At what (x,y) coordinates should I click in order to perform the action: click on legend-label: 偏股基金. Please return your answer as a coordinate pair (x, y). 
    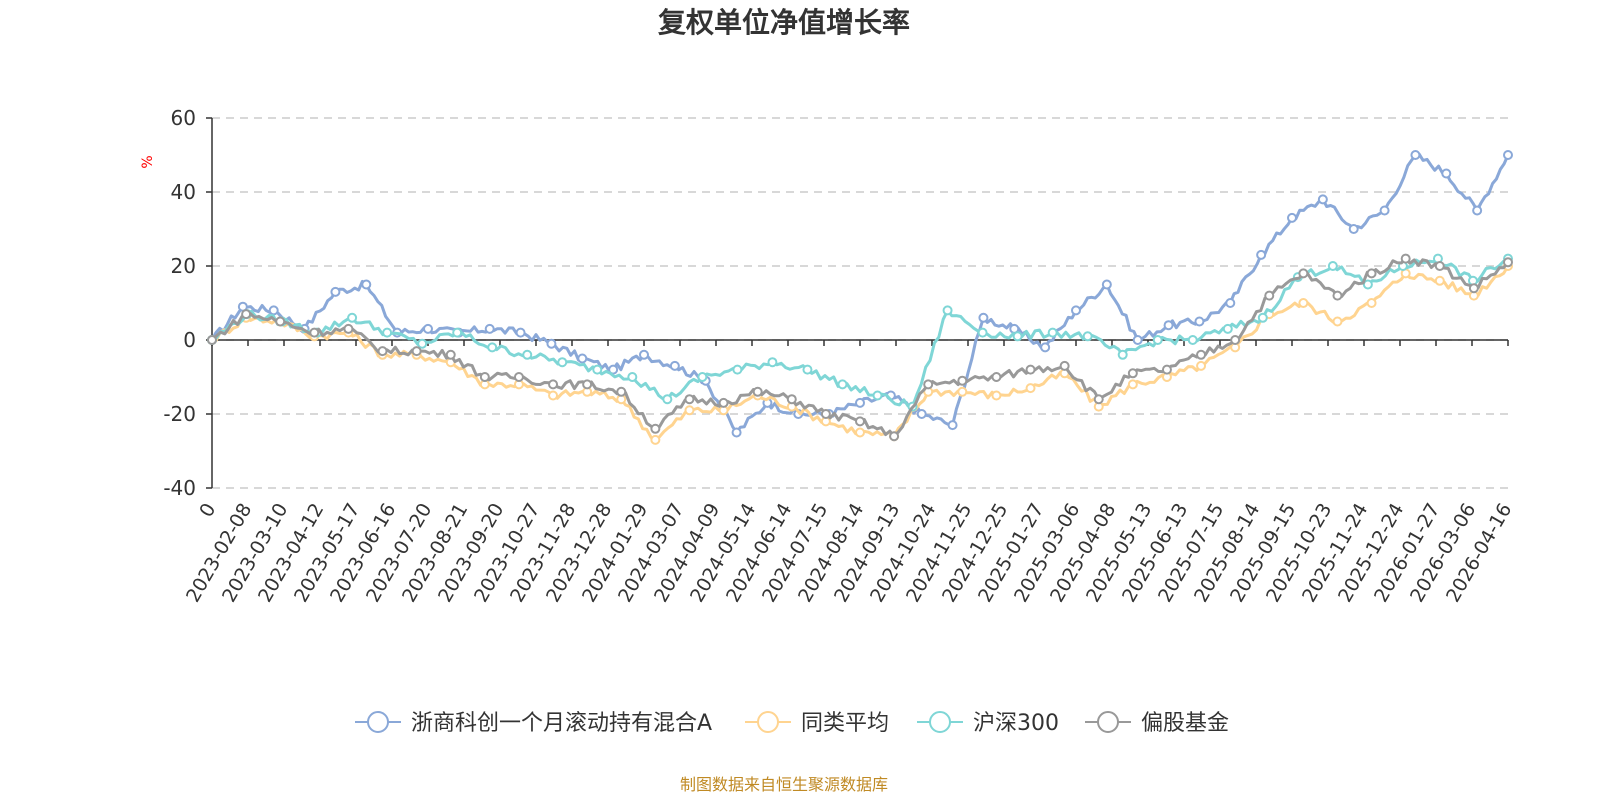
    Looking at the image, I should click on (1185, 723).